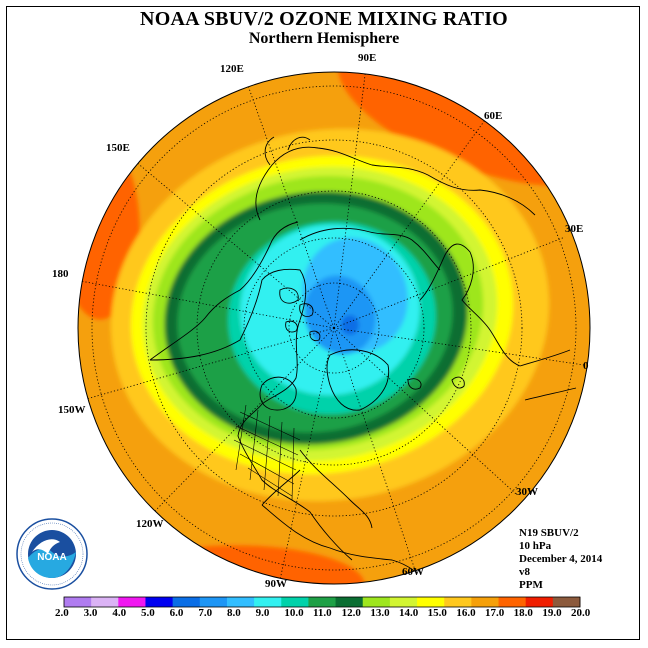 The width and height of the screenshot is (648, 648). What do you see at coordinates (148, 613) in the screenshot?
I see `colorbar-tick-label: 5.0` at bounding box center [148, 613].